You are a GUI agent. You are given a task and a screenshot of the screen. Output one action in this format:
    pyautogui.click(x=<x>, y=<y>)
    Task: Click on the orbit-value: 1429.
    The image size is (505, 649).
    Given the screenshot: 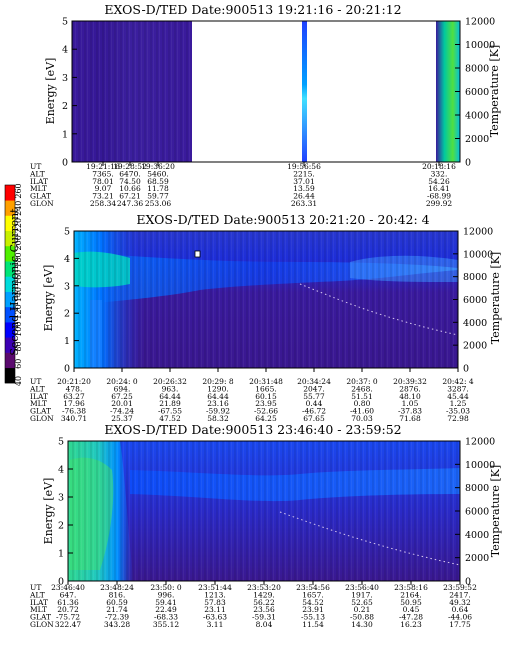 What is the action you would take?
    pyautogui.click(x=263, y=594)
    